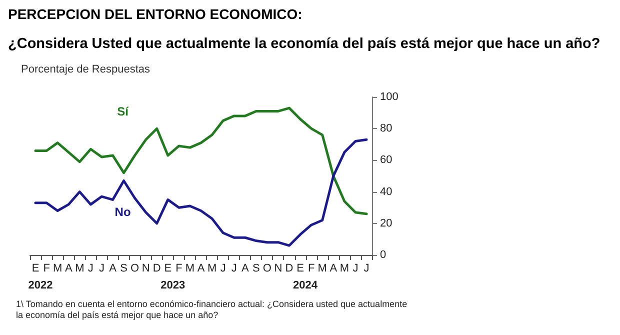 This screenshot has width=620, height=335. What do you see at coordinates (389, 97) in the screenshot?
I see `y-tick-label: 100` at bounding box center [389, 97].